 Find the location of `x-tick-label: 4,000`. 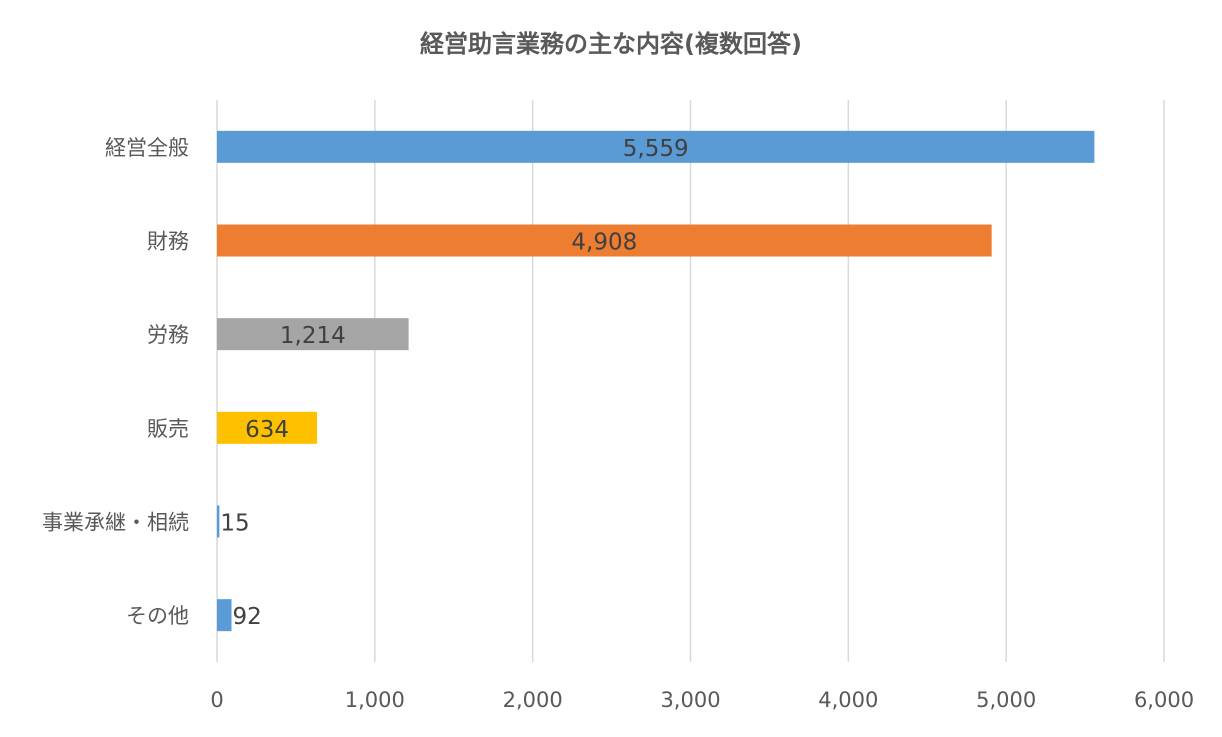

x-tick-label: 4,000 is located at coordinates (848, 700).